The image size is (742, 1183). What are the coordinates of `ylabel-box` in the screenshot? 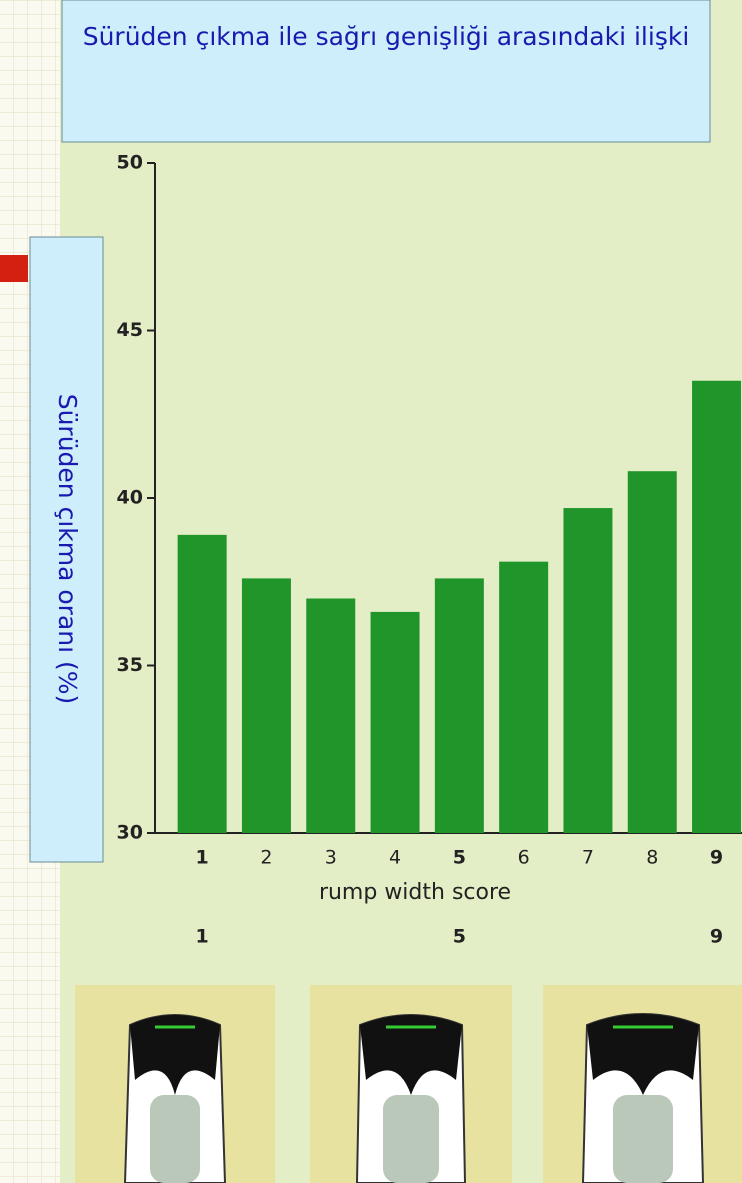 It's located at (66, 549).